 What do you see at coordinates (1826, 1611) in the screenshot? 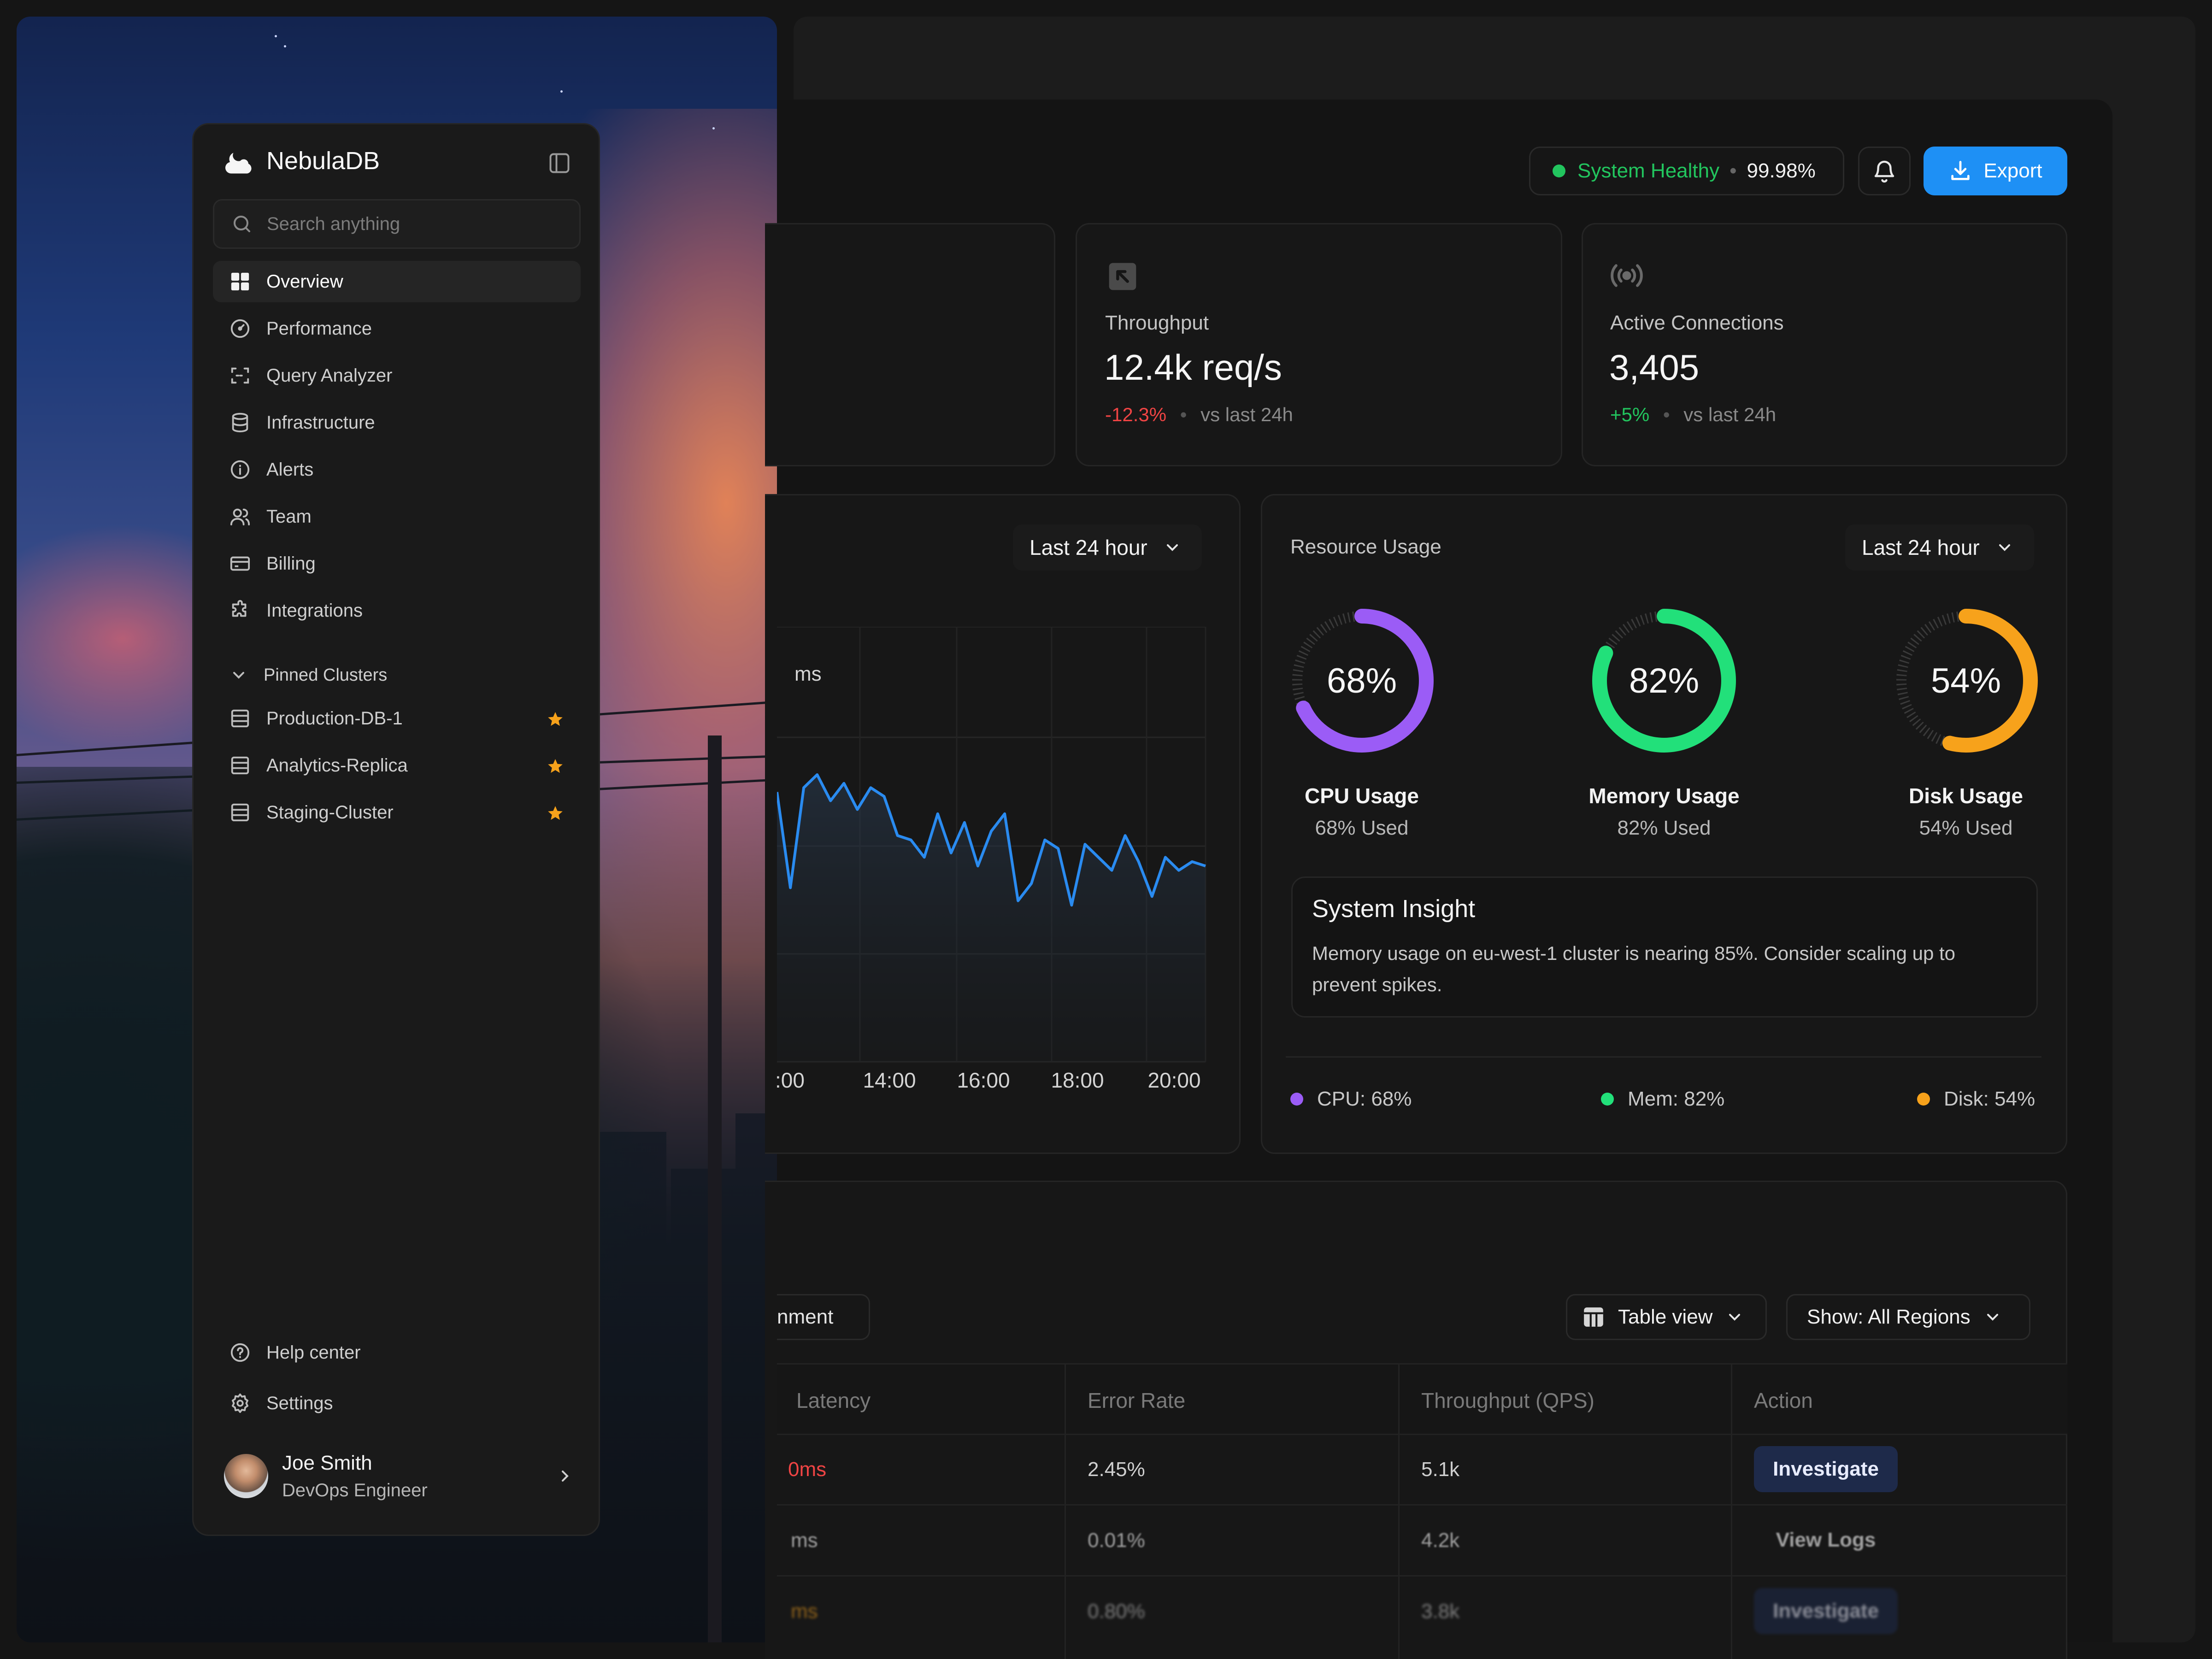
I see `row3-investigate-button: Investigate` at bounding box center [1826, 1611].